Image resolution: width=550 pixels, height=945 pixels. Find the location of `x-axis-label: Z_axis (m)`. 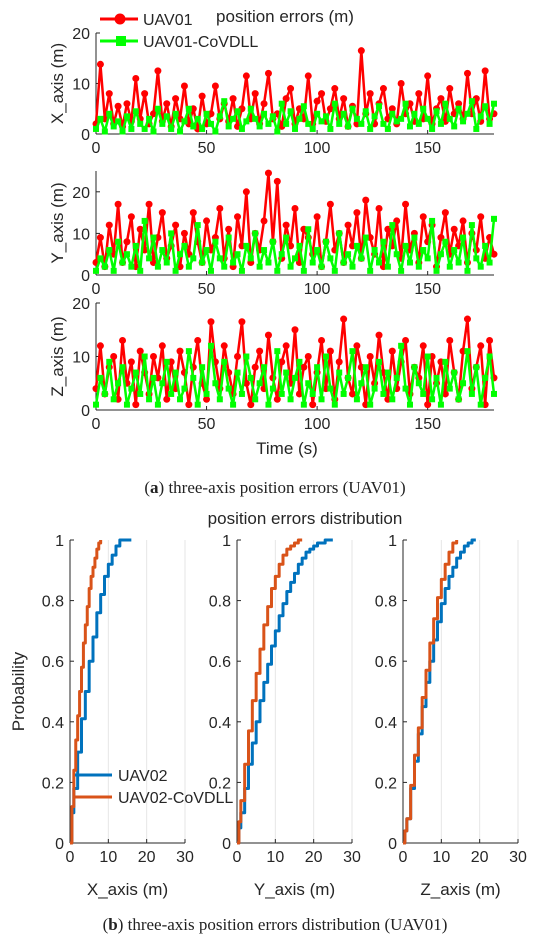

x-axis-label: Z_axis (m) is located at coordinates (460, 889).